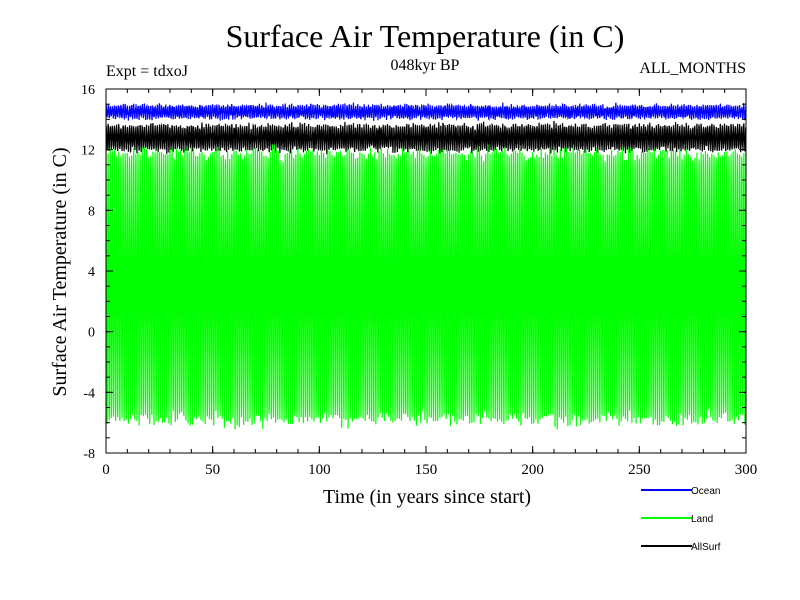 The height and width of the screenshot is (600, 800). Describe the element at coordinates (705, 491) in the screenshot. I see `legend-label-ocean: Ocean` at that location.